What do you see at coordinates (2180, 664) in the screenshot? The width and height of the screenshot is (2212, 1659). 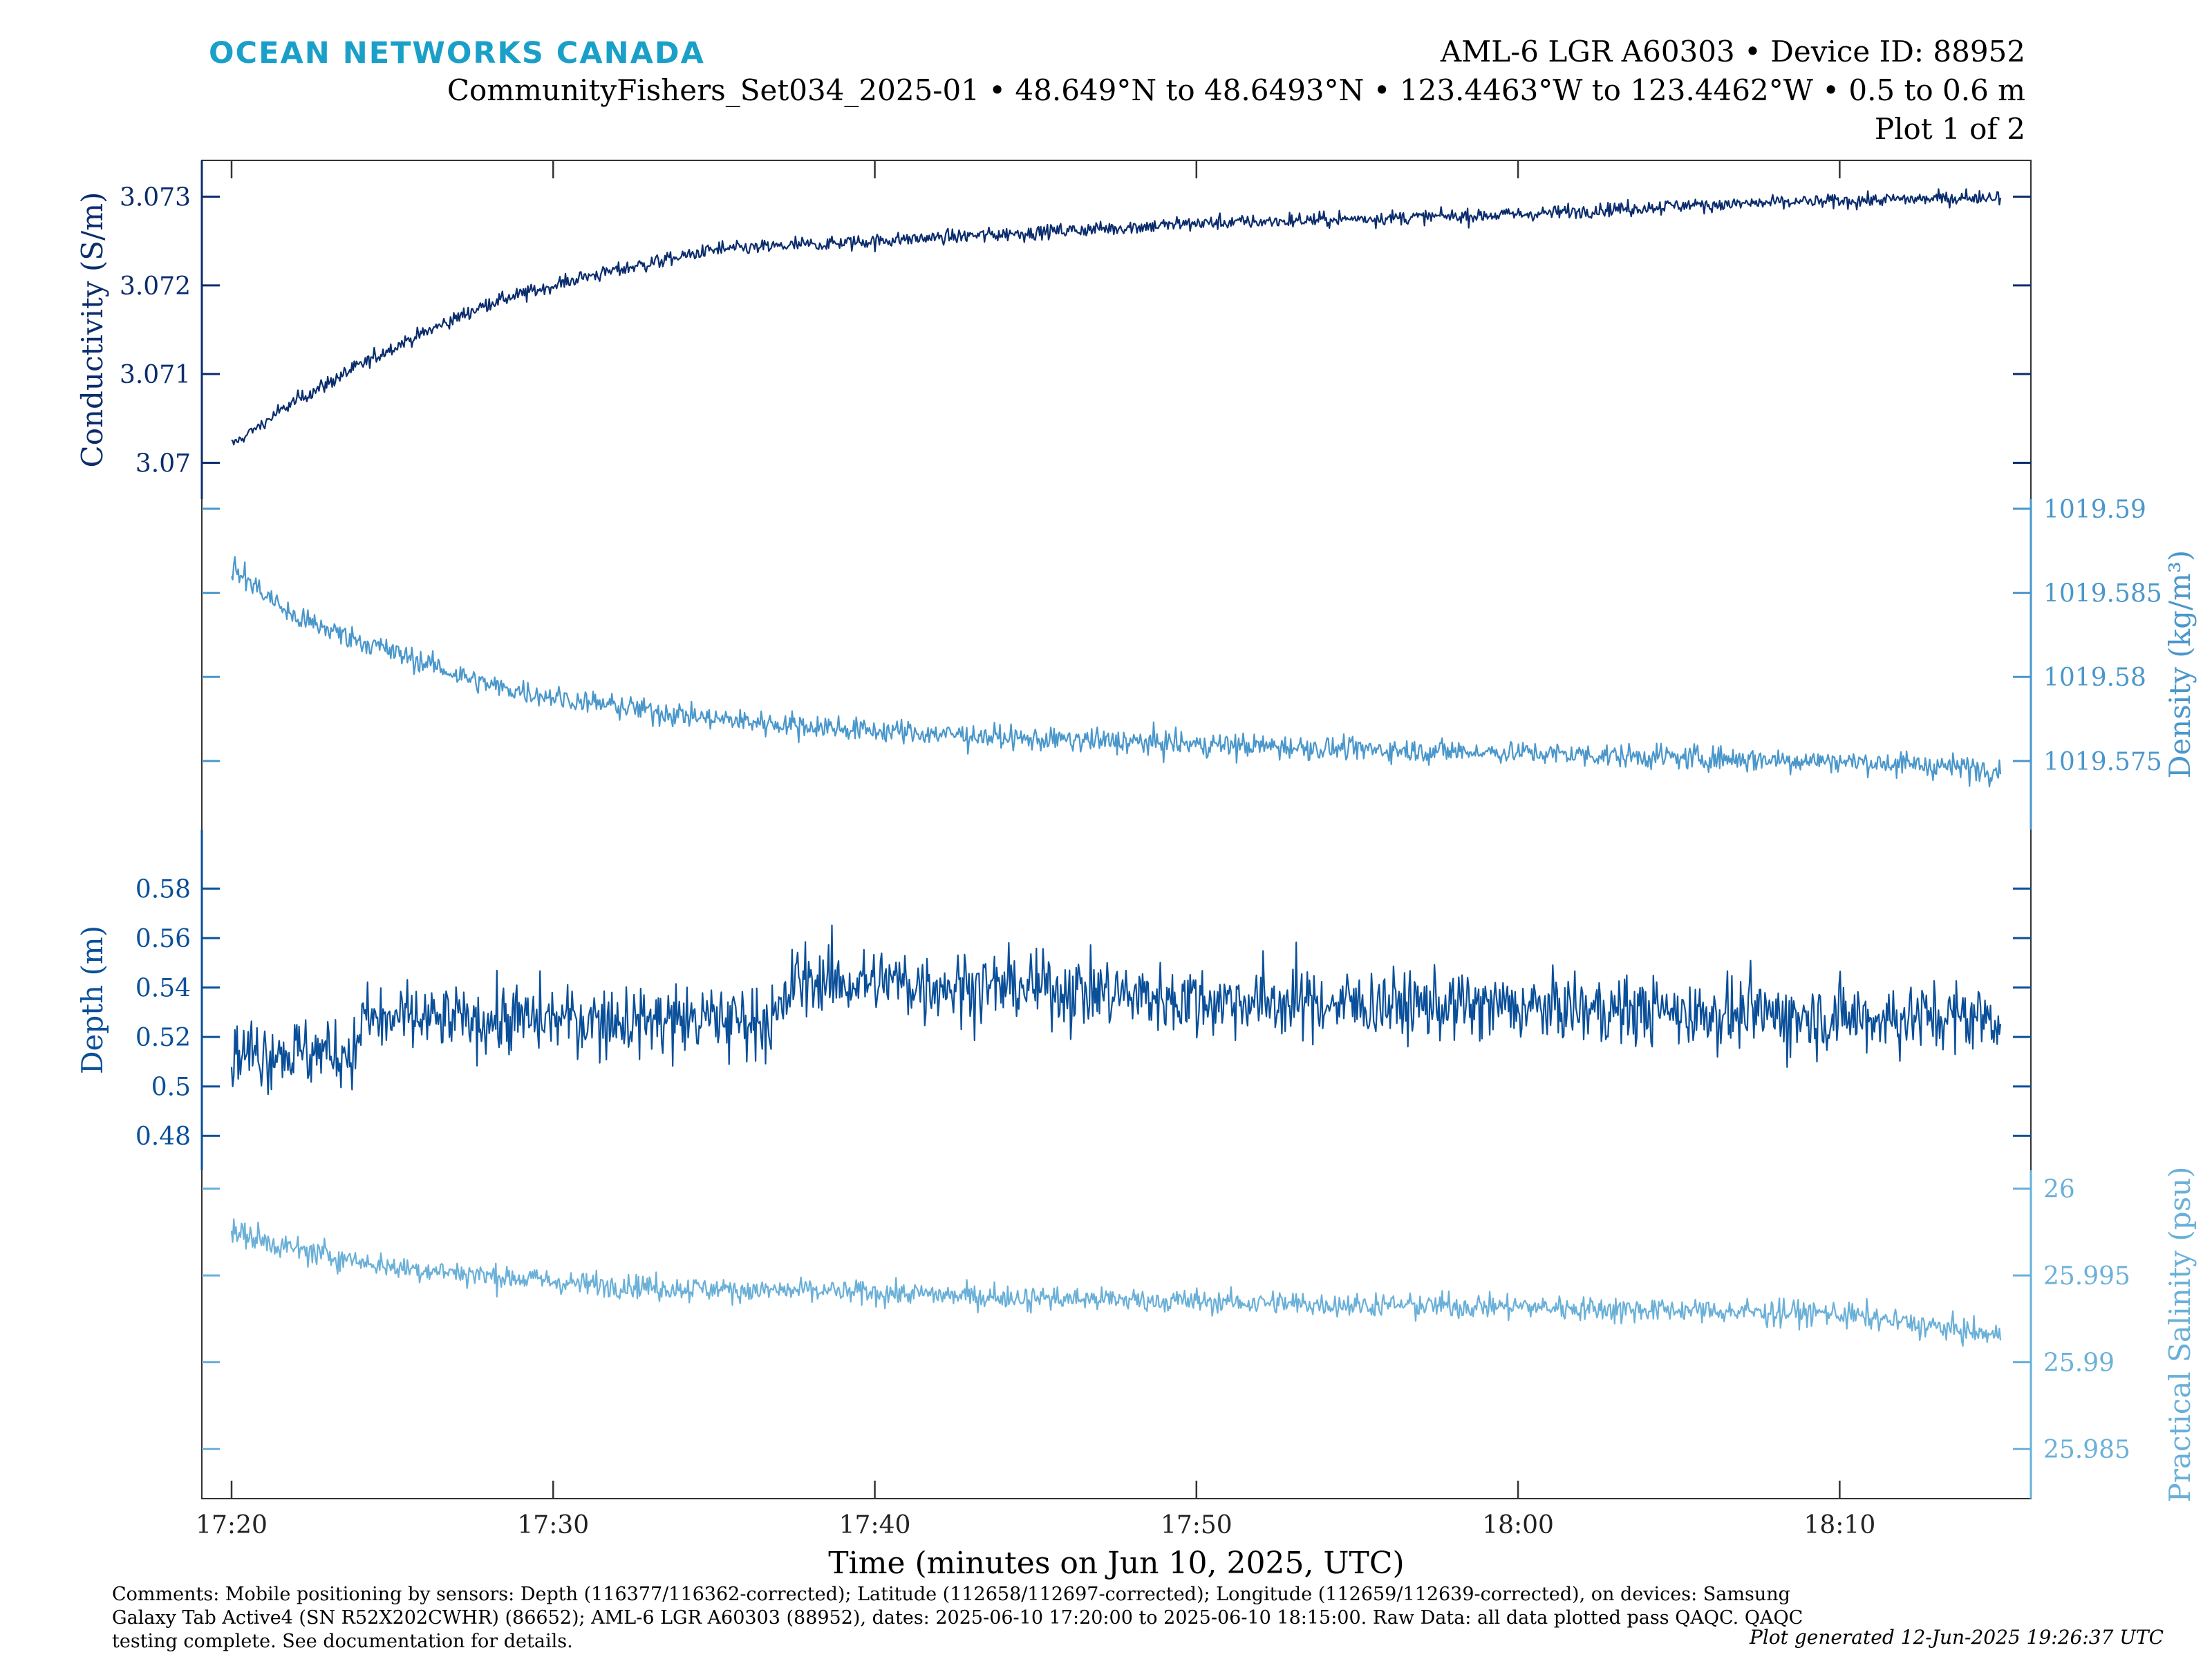 I see `density-axis-title: Density (kg/m³)` at bounding box center [2180, 664].